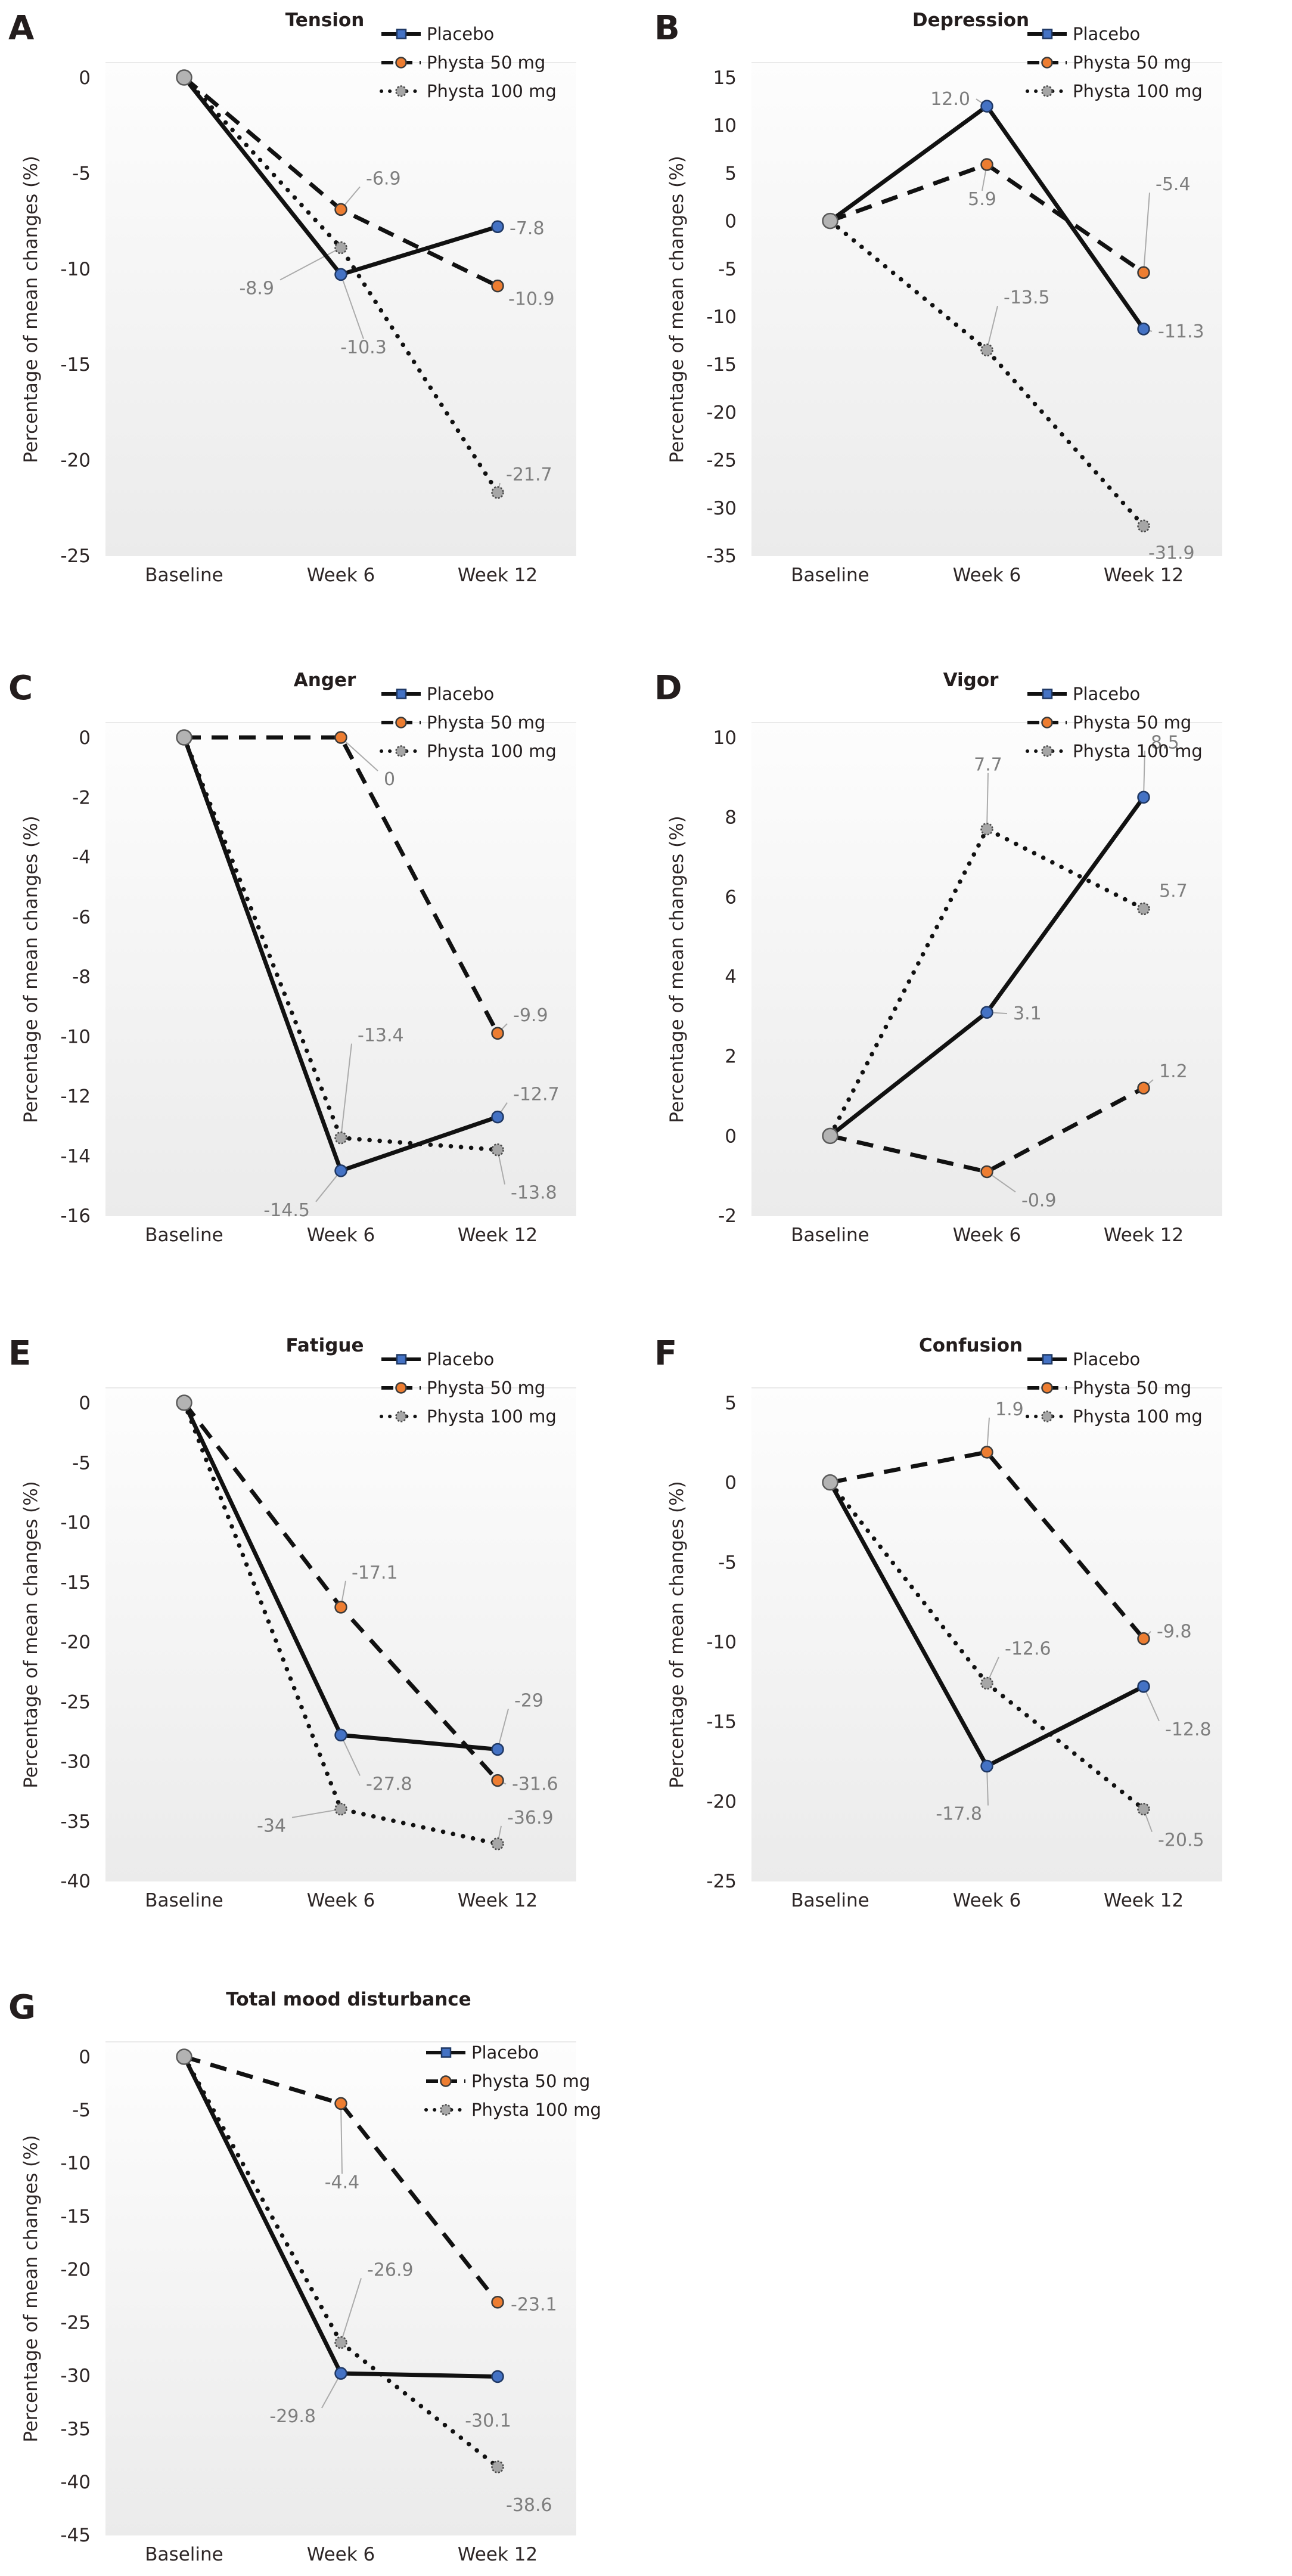 The width and height of the screenshot is (1292, 2576). I want to click on panel-g-marker-baseline, so click(184, 2056).